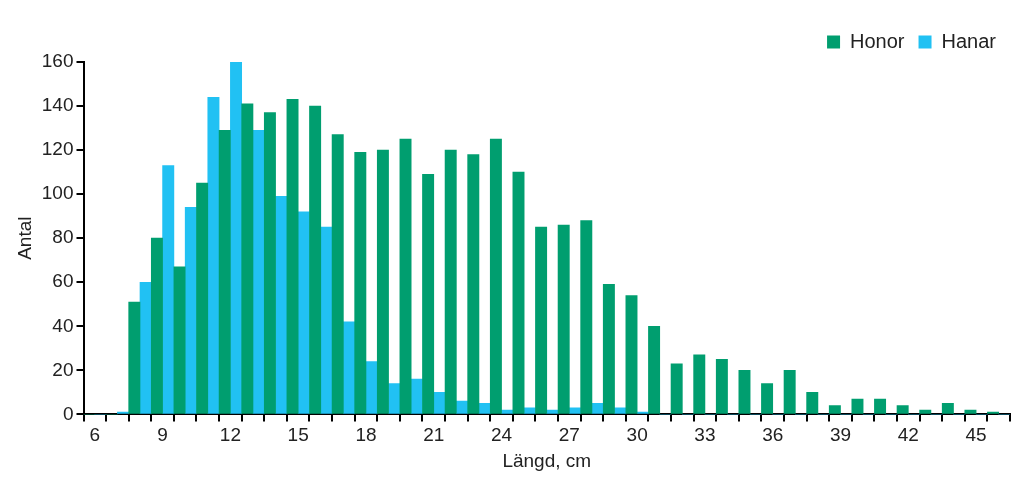  Describe the element at coordinates (57, 193) in the screenshot. I see `y-tick-label: 100` at that location.